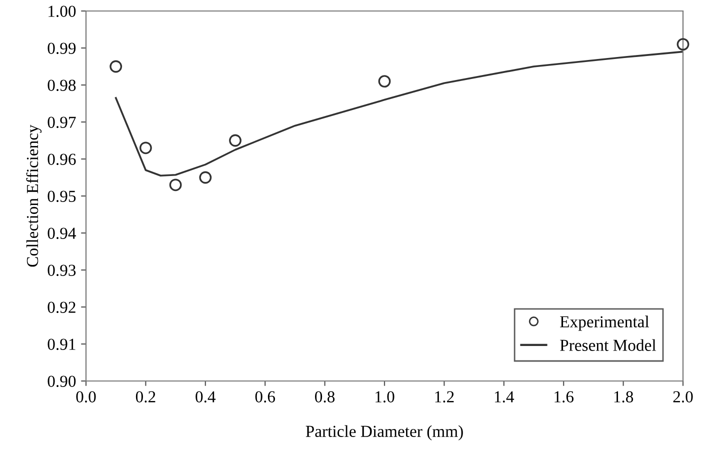 This screenshot has width=703, height=465. Describe the element at coordinates (62, 234) in the screenshot. I see `y-tick-label: 0.94` at that location.